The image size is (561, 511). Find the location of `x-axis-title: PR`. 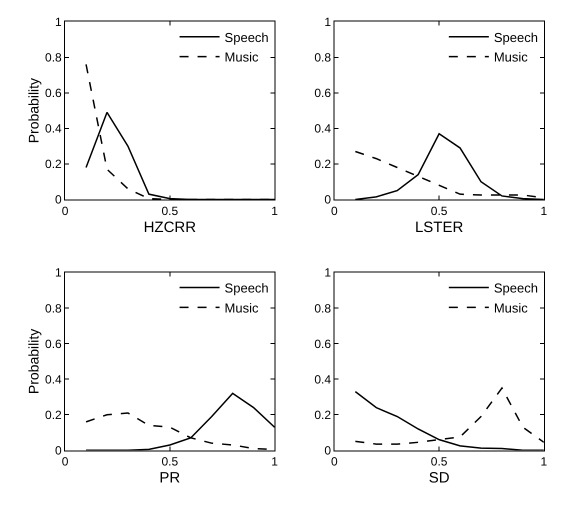

x-axis-title: PR is located at coordinates (169, 478).